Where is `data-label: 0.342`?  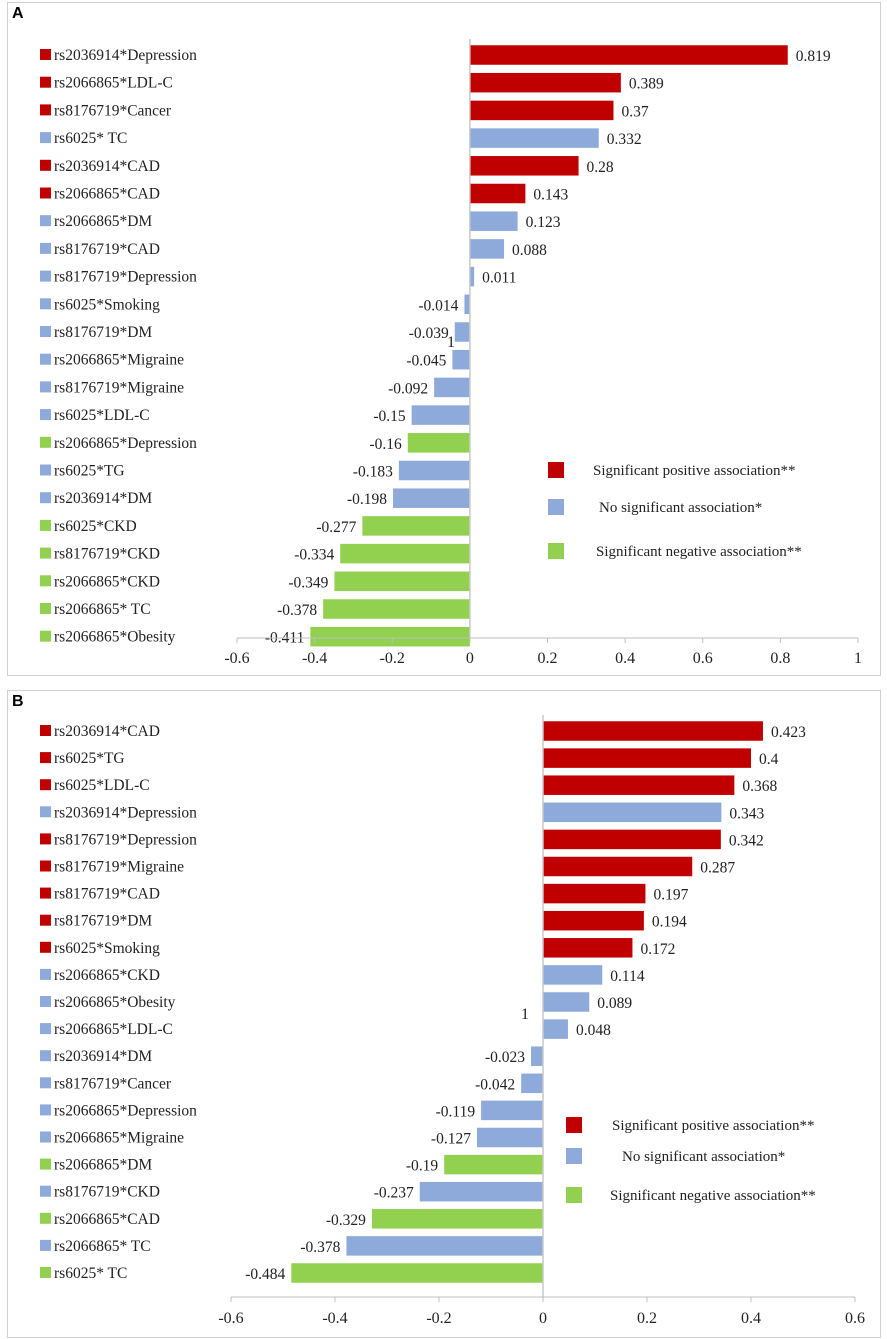
data-label: 0.342 is located at coordinates (746, 840).